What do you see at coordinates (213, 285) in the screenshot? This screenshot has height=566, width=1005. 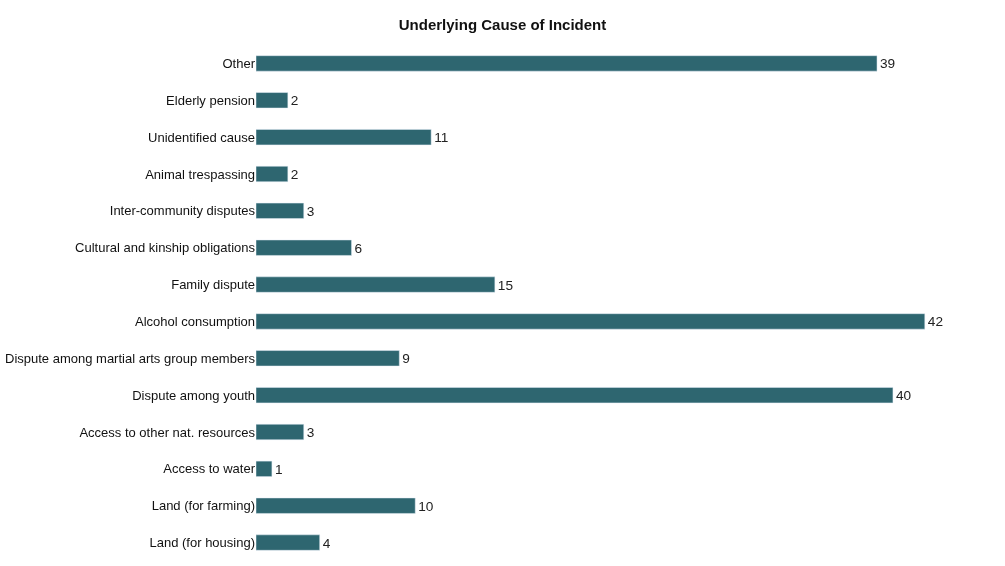 I see `y-tick-label: Family dispute` at bounding box center [213, 285].